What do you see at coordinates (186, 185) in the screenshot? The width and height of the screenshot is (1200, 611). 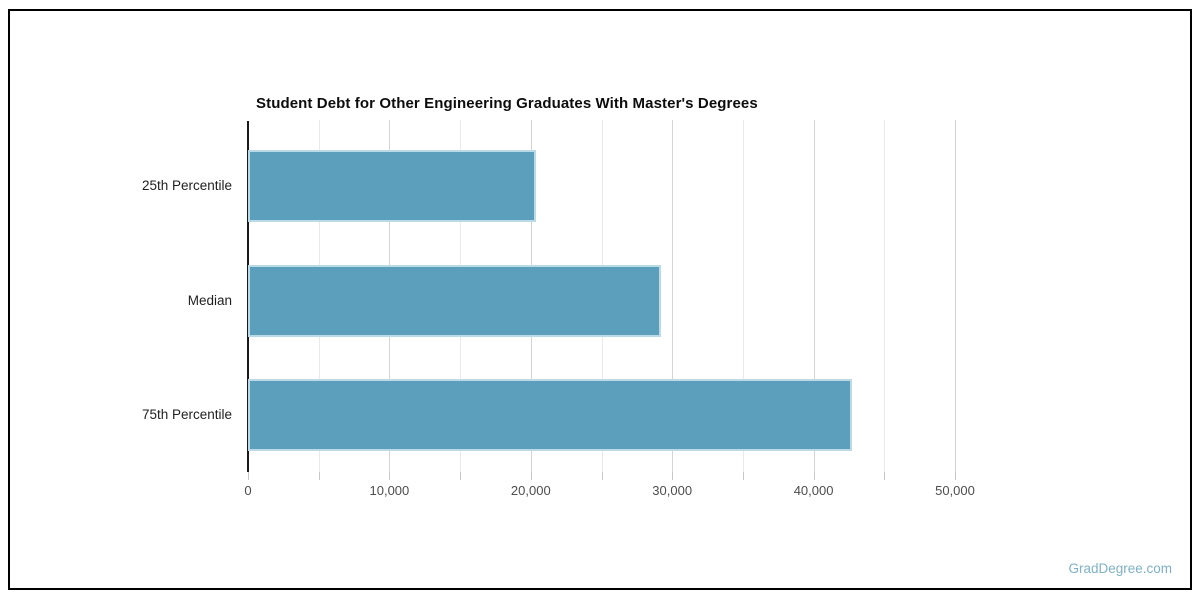 I see `y-category-label: 25th Percentile` at bounding box center [186, 185].